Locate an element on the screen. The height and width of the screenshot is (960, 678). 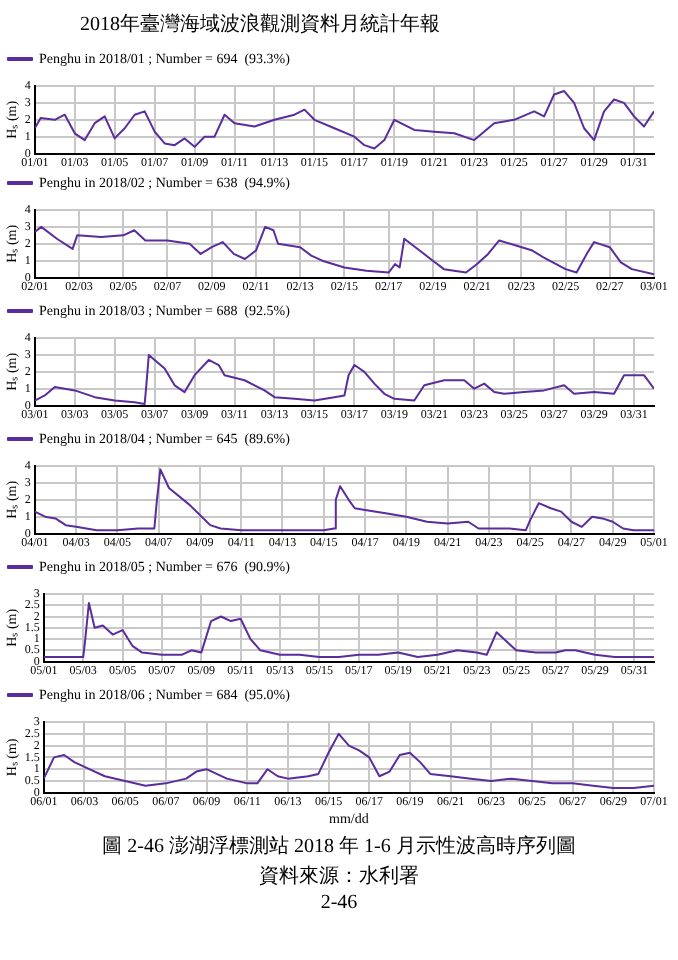
source-note: 資料來源：水利署 is located at coordinates (339, 876).